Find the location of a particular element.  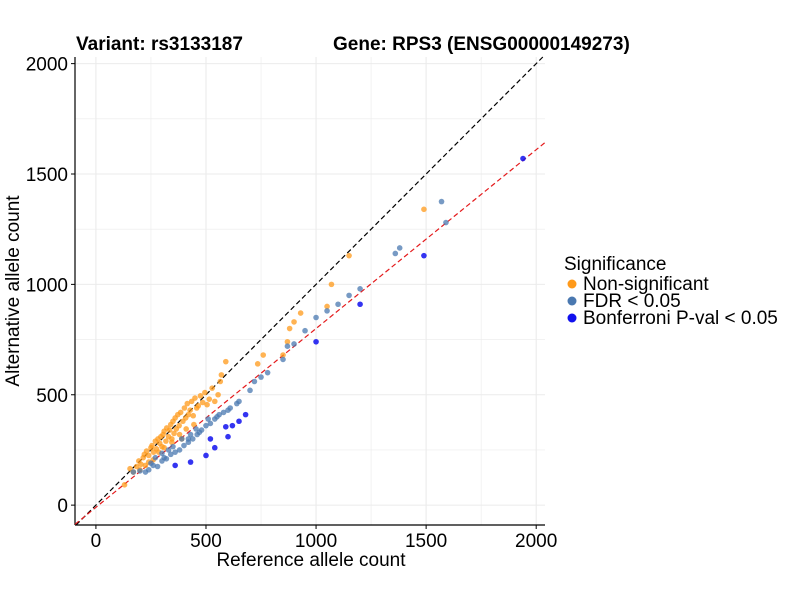

x-axis-title: Reference allele count is located at coordinates (311, 560).